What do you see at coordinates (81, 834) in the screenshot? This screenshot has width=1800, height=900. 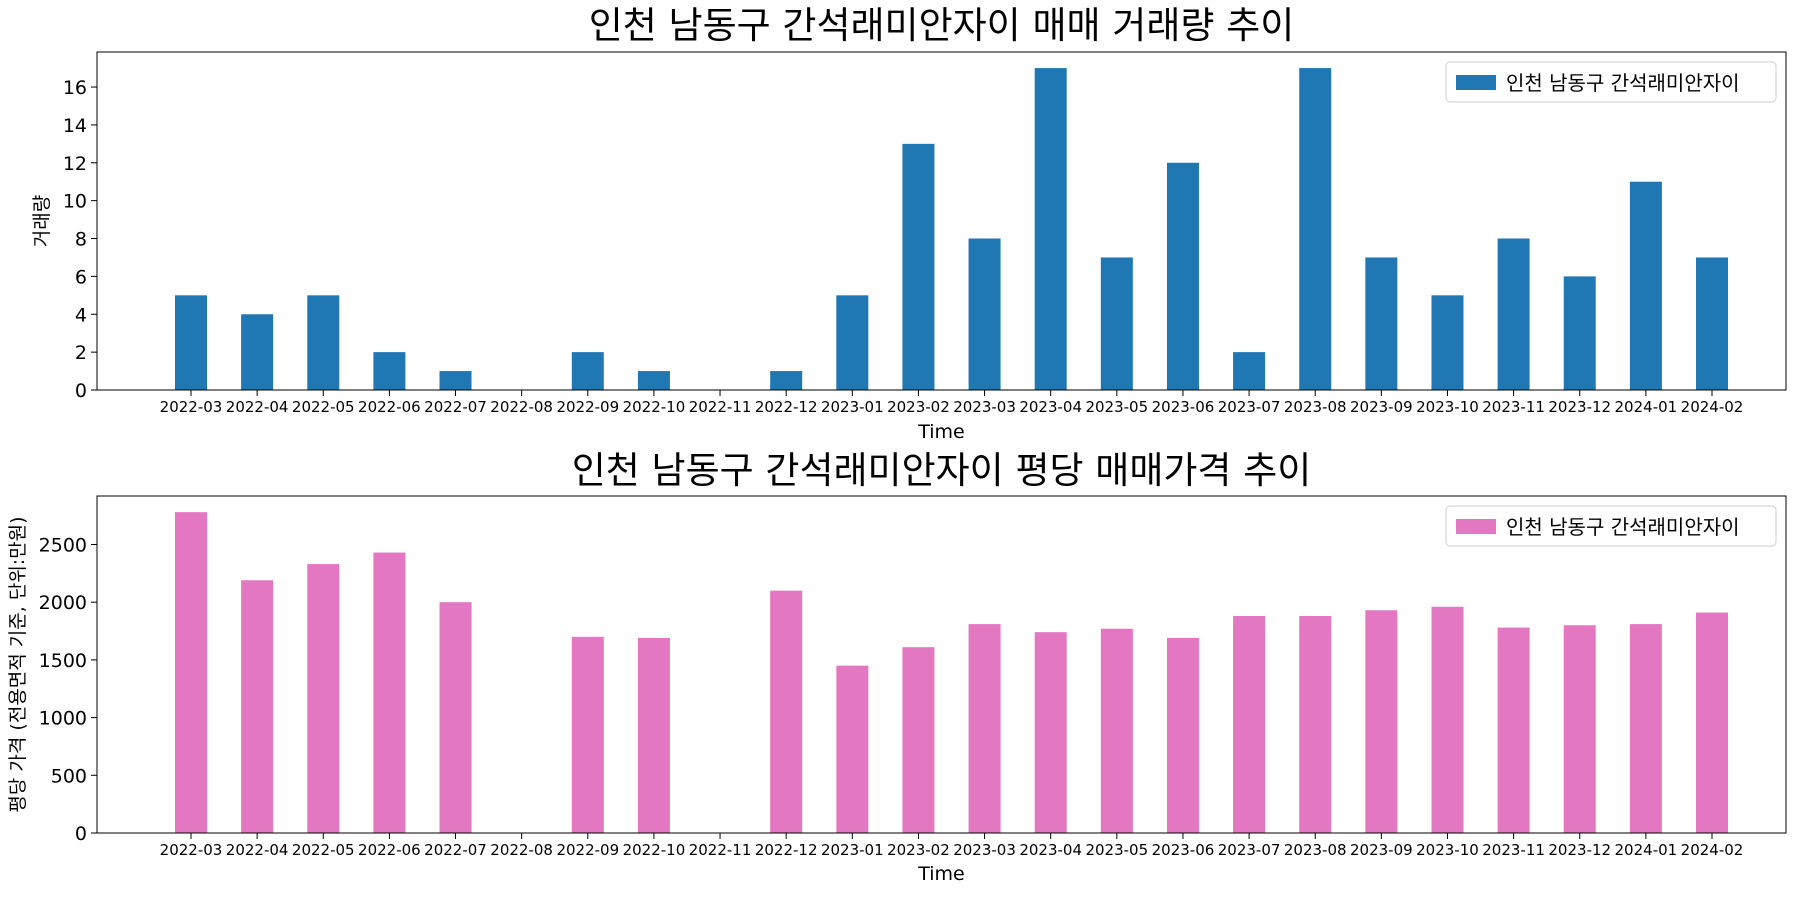 I see `y-tick-label: 0` at bounding box center [81, 834].